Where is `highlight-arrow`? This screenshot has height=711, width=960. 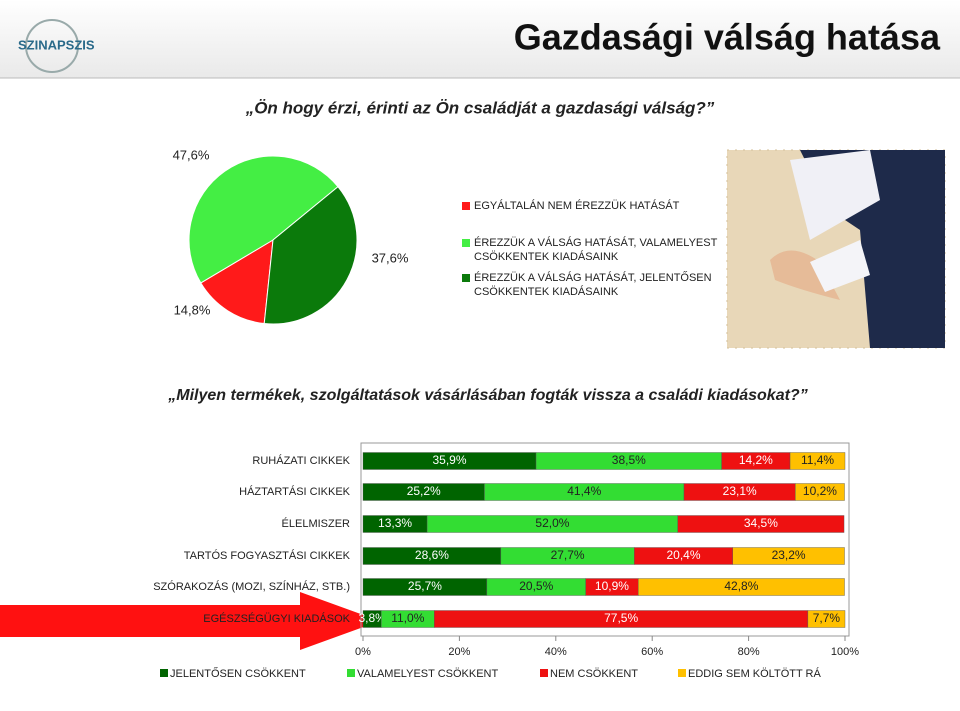 highlight-arrow is located at coordinates (190, 621).